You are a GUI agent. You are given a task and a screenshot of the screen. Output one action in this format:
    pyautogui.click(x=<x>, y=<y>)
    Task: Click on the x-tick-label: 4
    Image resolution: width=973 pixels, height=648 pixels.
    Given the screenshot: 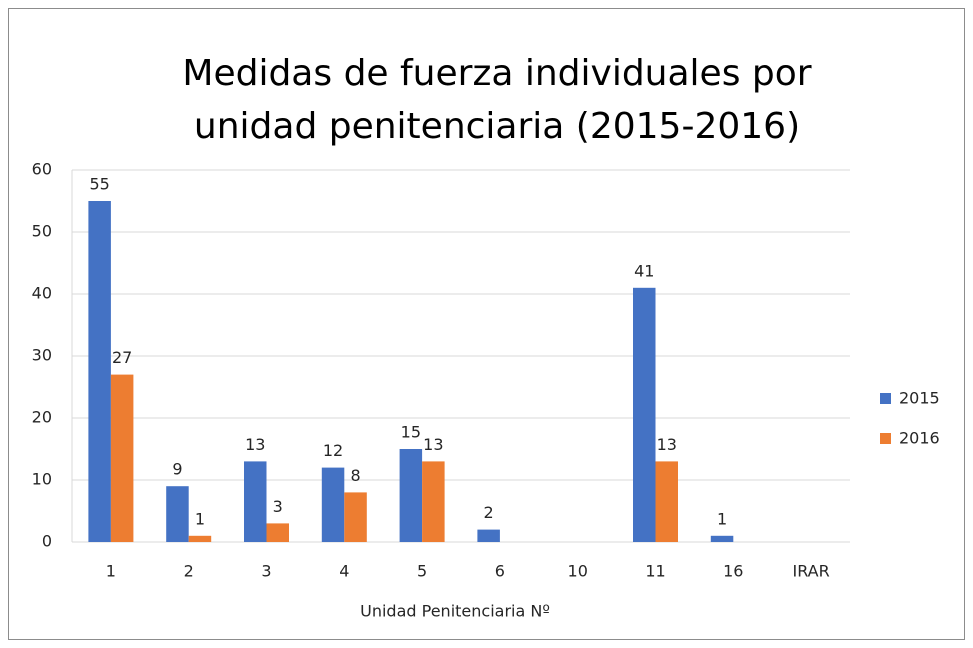 What is the action you would take?
    pyautogui.click(x=344, y=571)
    